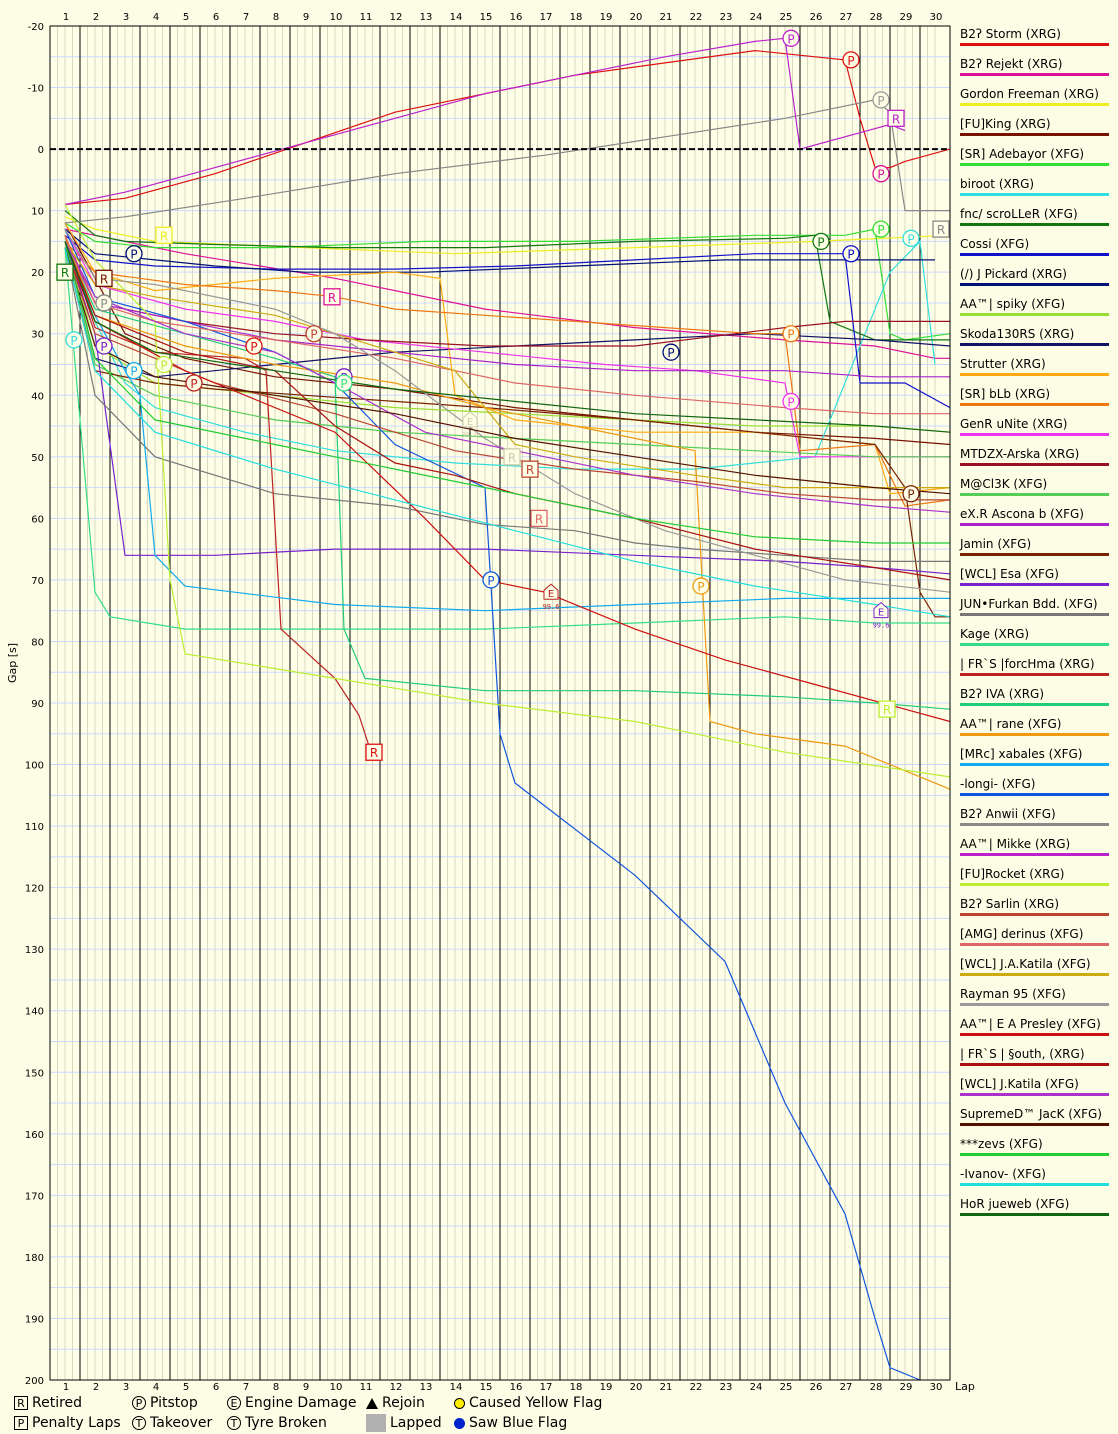 This screenshot has height=1434, width=1118. What do you see at coordinates (1036, 639) in the screenshot?
I see `legend-item-21: Kage (XRG)` at bounding box center [1036, 639].